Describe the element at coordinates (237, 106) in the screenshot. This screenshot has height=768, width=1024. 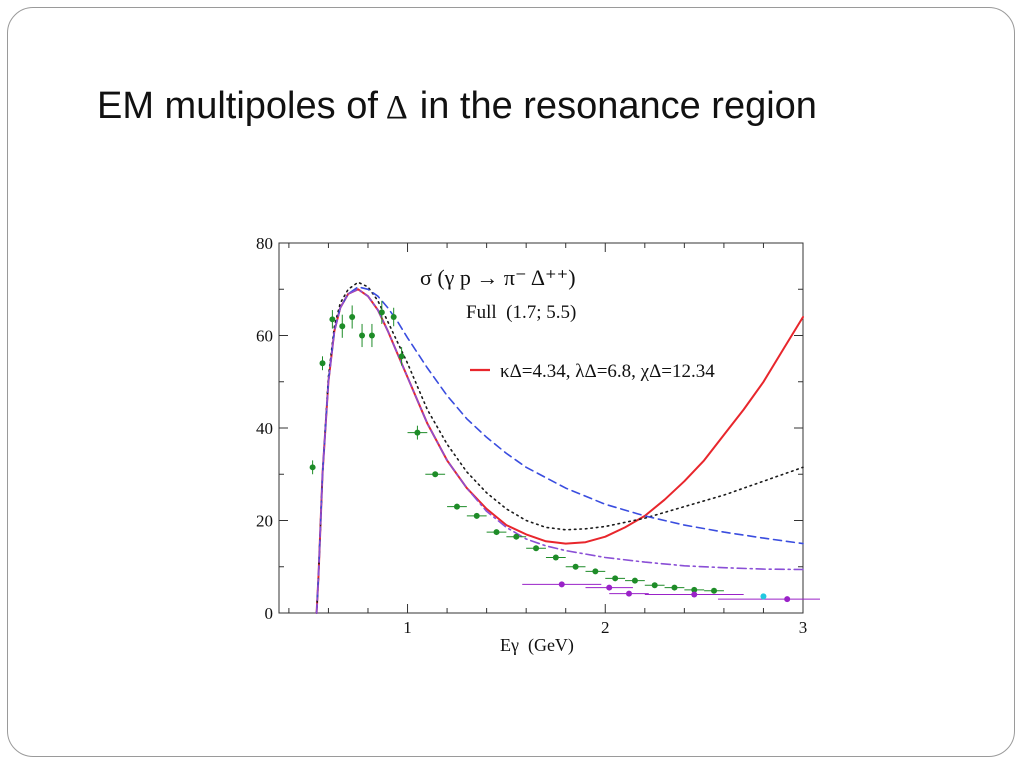
I see `title-prefix: EM multipoles of` at that location.